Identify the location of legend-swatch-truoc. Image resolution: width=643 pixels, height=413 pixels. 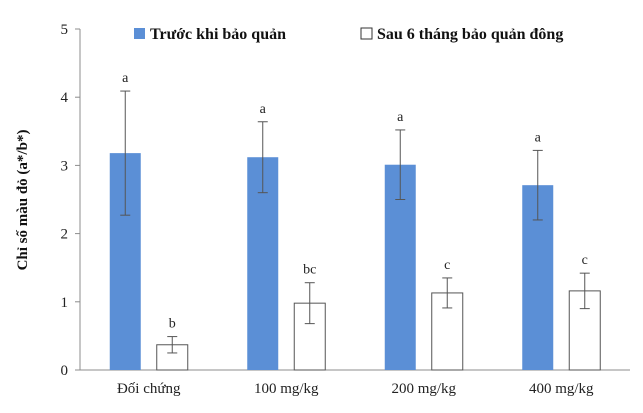
(139, 33).